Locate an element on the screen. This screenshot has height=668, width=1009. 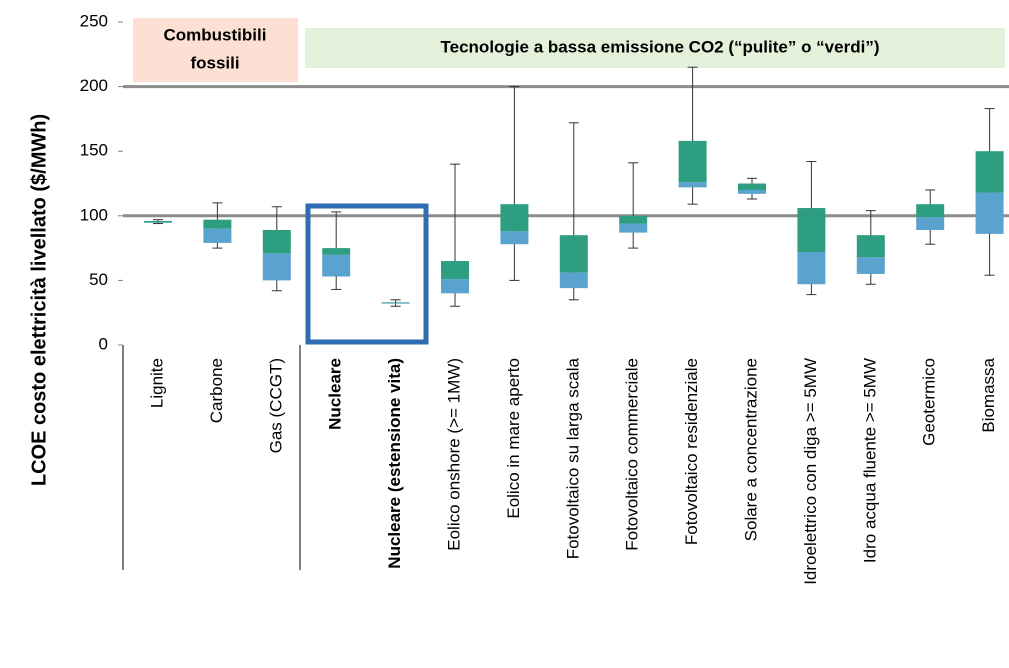
x-tick-label: Solare a concentrazione is located at coordinates (750, 449).